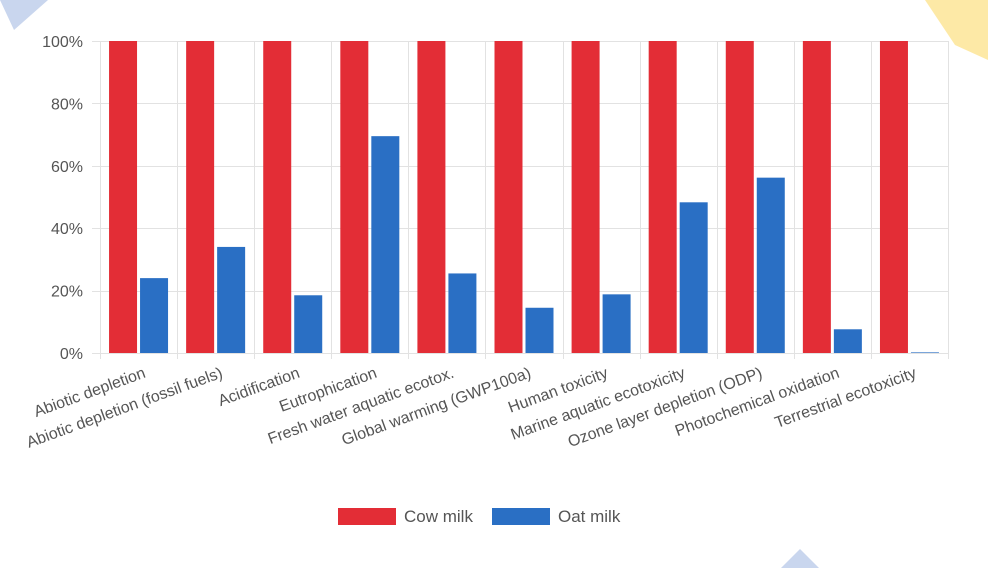  I want to click on y-tick-label: 60%, so click(67, 167).